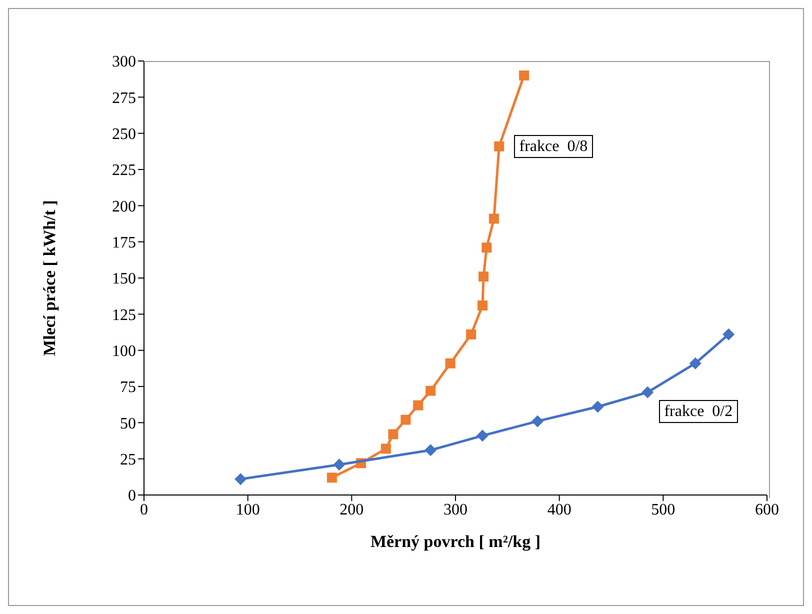 The height and width of the screenshot is (614, 812). Describe the element at coordinates (144, 509) in the screenshot. I see `x-tick-label: 0` at that location.